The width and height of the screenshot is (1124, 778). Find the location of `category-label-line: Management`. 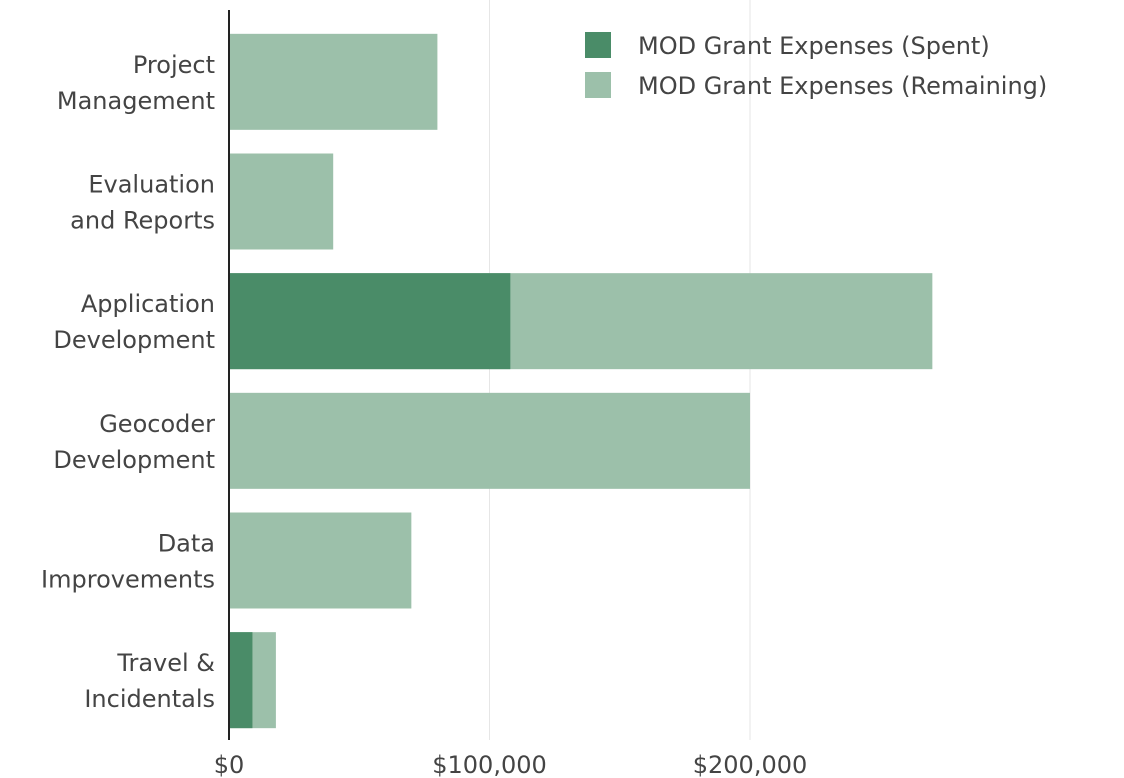

category-label-line: Management is located at coordinates (136, 101).